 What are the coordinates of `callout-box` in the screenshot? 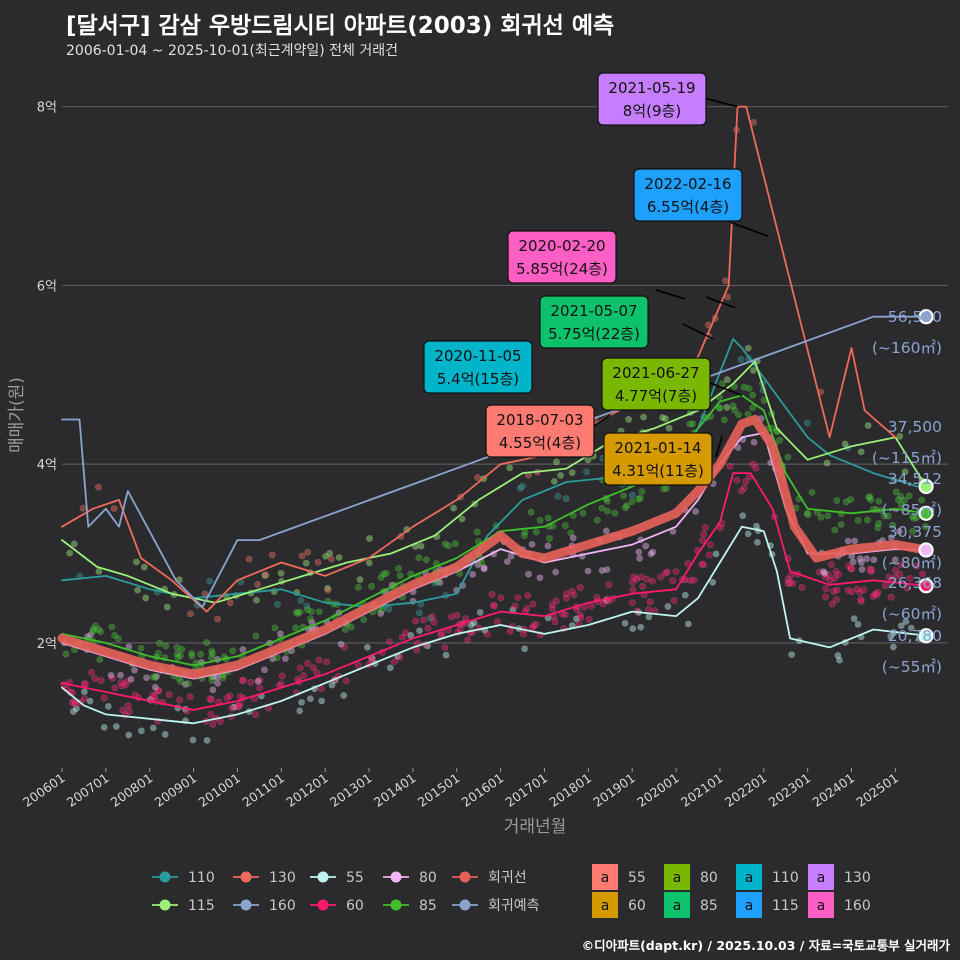 It's located at (652, 99).